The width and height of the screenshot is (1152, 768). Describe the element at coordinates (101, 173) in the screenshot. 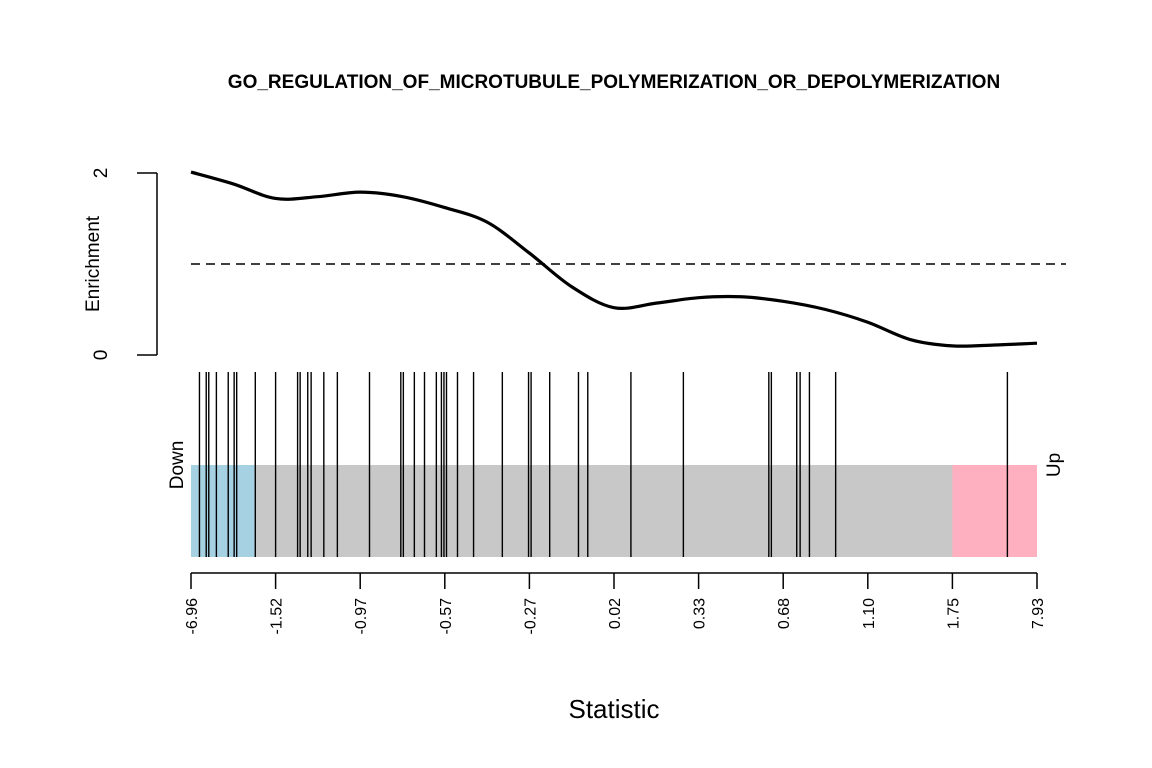

I see `y-tick-label: 2` at that location.